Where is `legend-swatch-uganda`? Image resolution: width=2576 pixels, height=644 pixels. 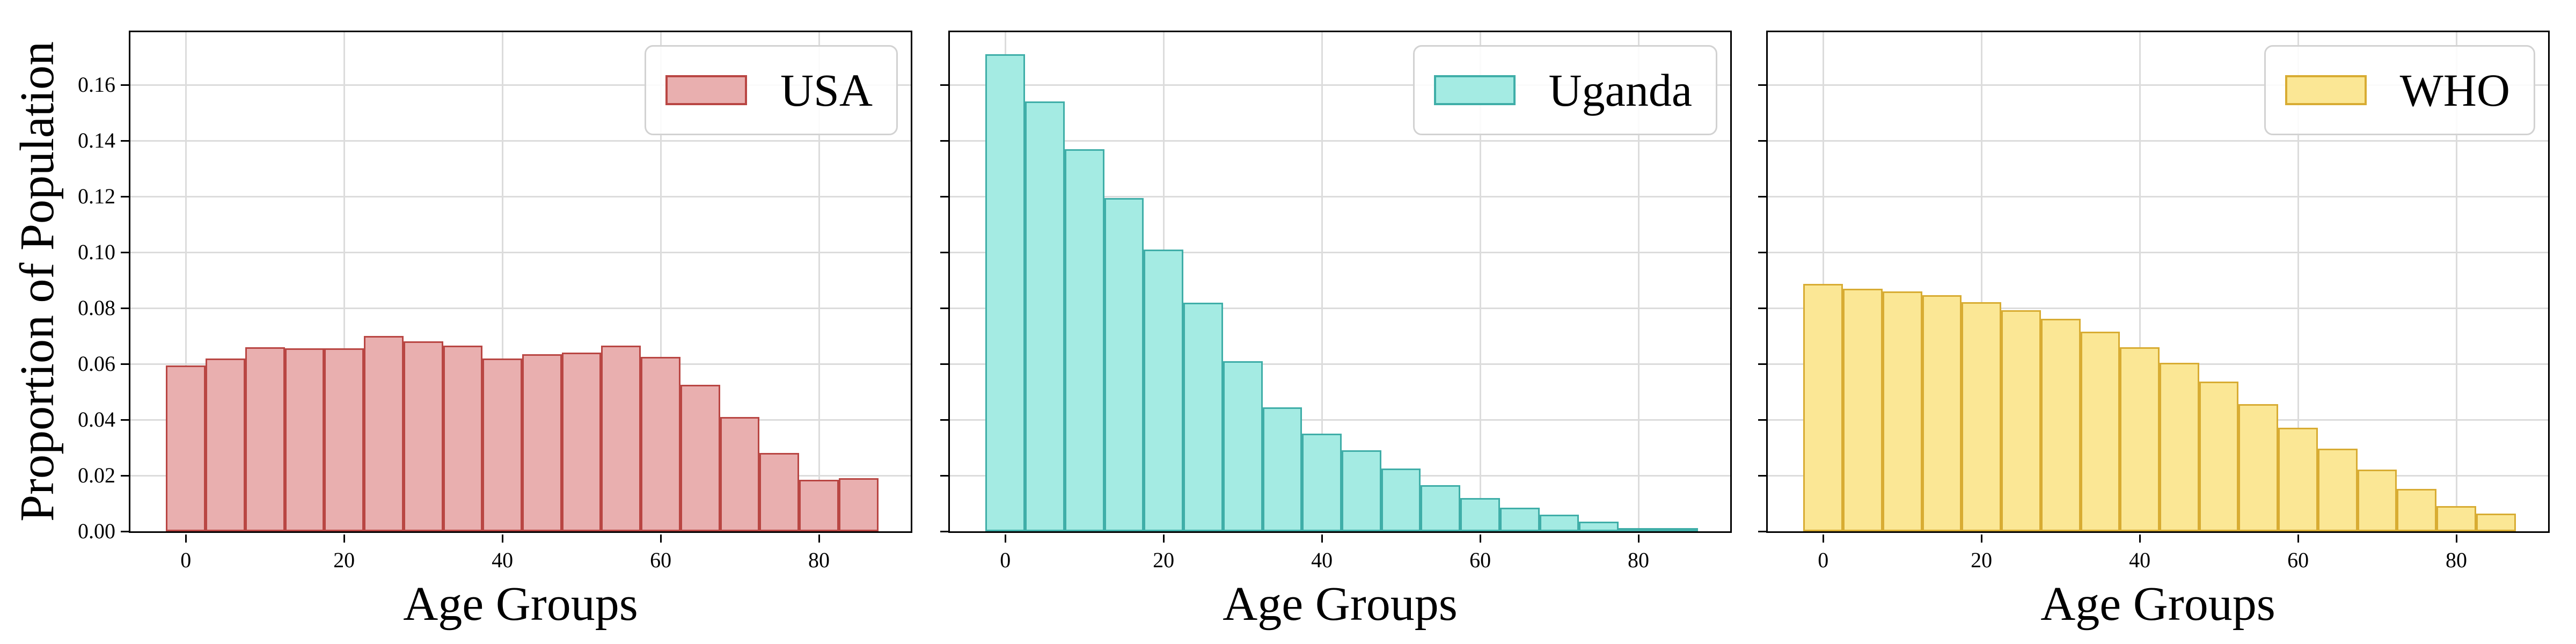
legend-swatch-uganda is located at coordinates (1474, 90).